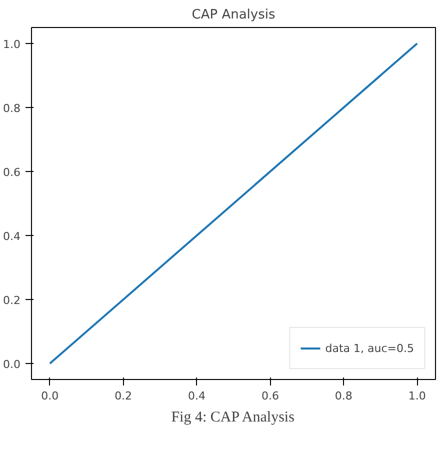 This screenshot has height=472, width=444. What do you see at coordinates (12, 364) in the screenshot?
I see `y-tick-label: 0.0` at bounding box center [12, 364].